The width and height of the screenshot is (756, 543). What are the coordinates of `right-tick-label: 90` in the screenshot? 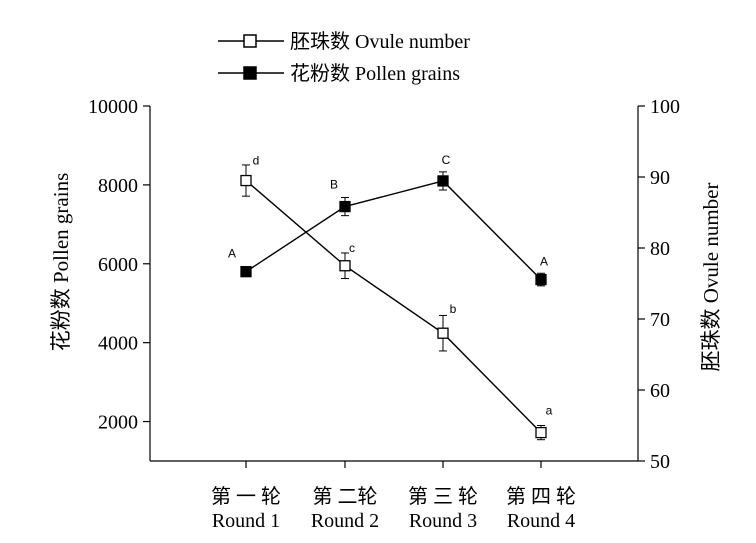 It's located at (660, 178).